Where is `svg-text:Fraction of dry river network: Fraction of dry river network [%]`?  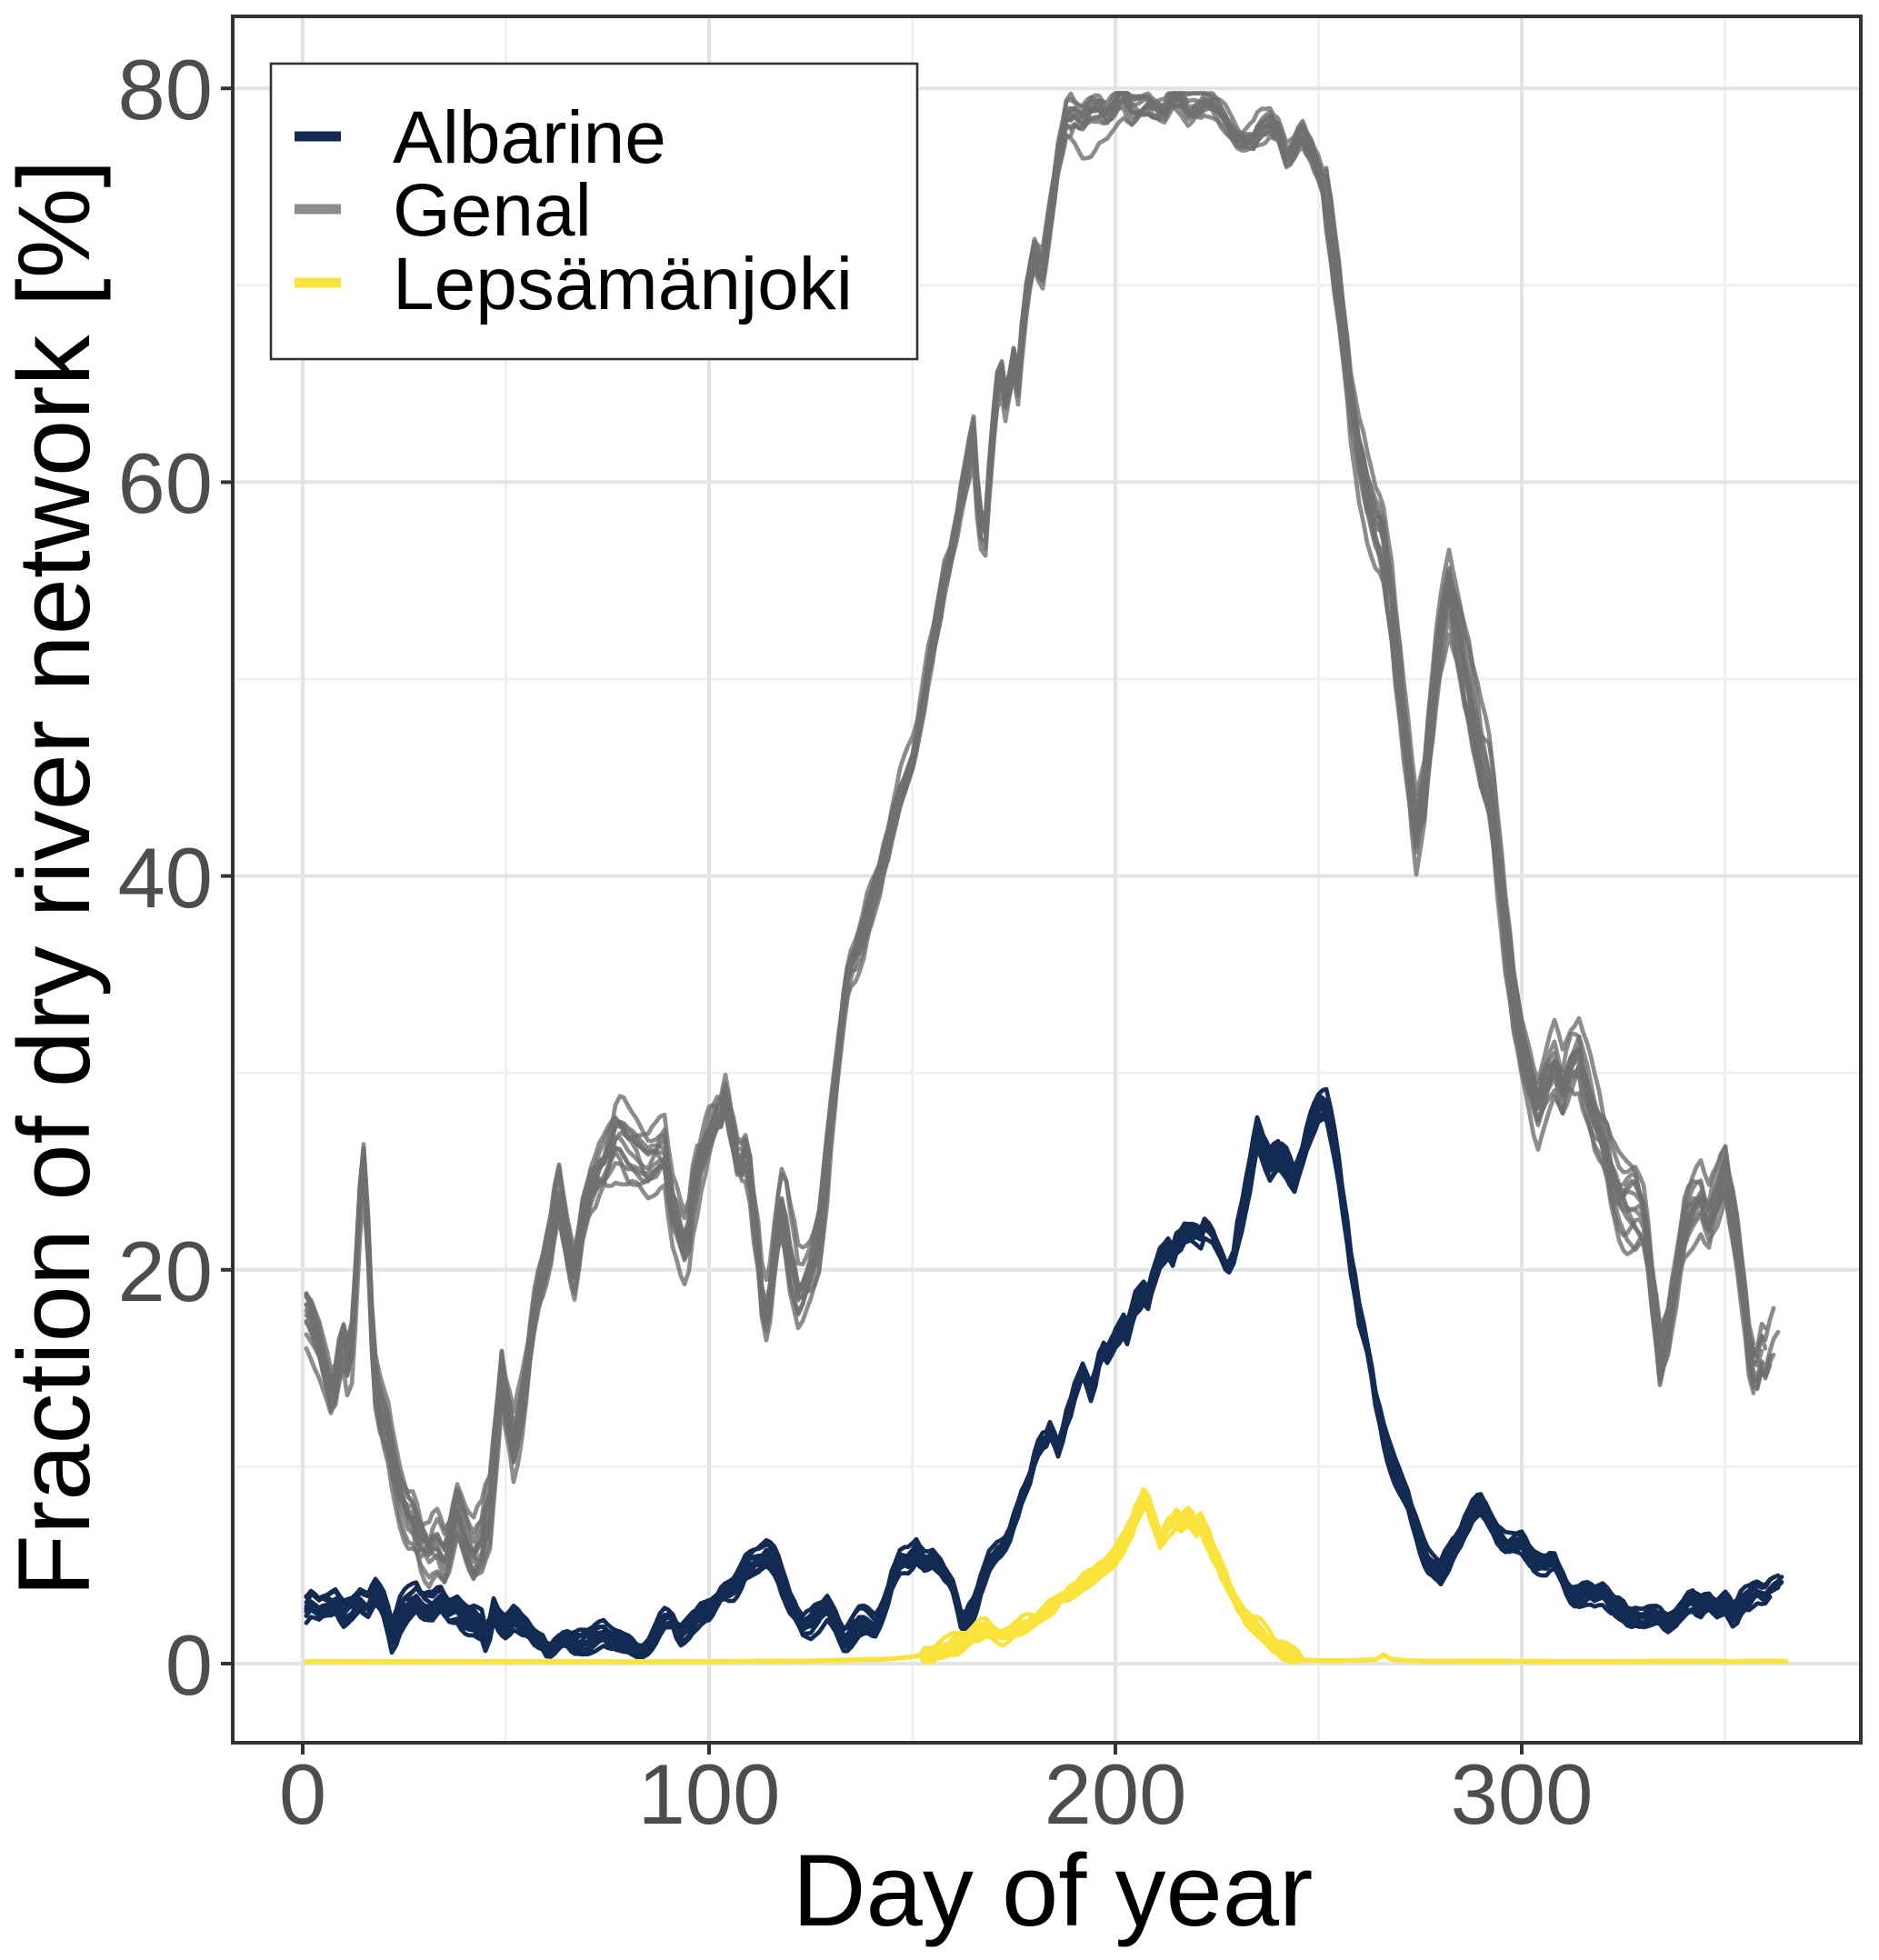 svg-text:Fraction of dry river network: Fraction of dry river network [%] is located at coordinates (56, 878).